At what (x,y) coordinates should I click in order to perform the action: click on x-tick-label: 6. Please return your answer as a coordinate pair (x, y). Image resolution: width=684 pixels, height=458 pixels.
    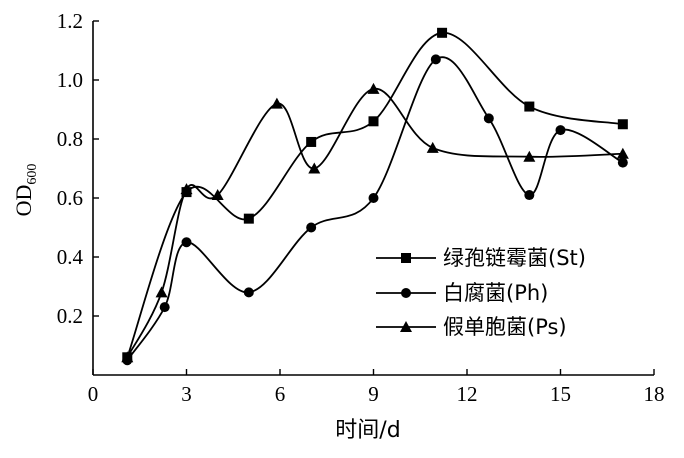
    Looking at the image, I should click on (280, 394).